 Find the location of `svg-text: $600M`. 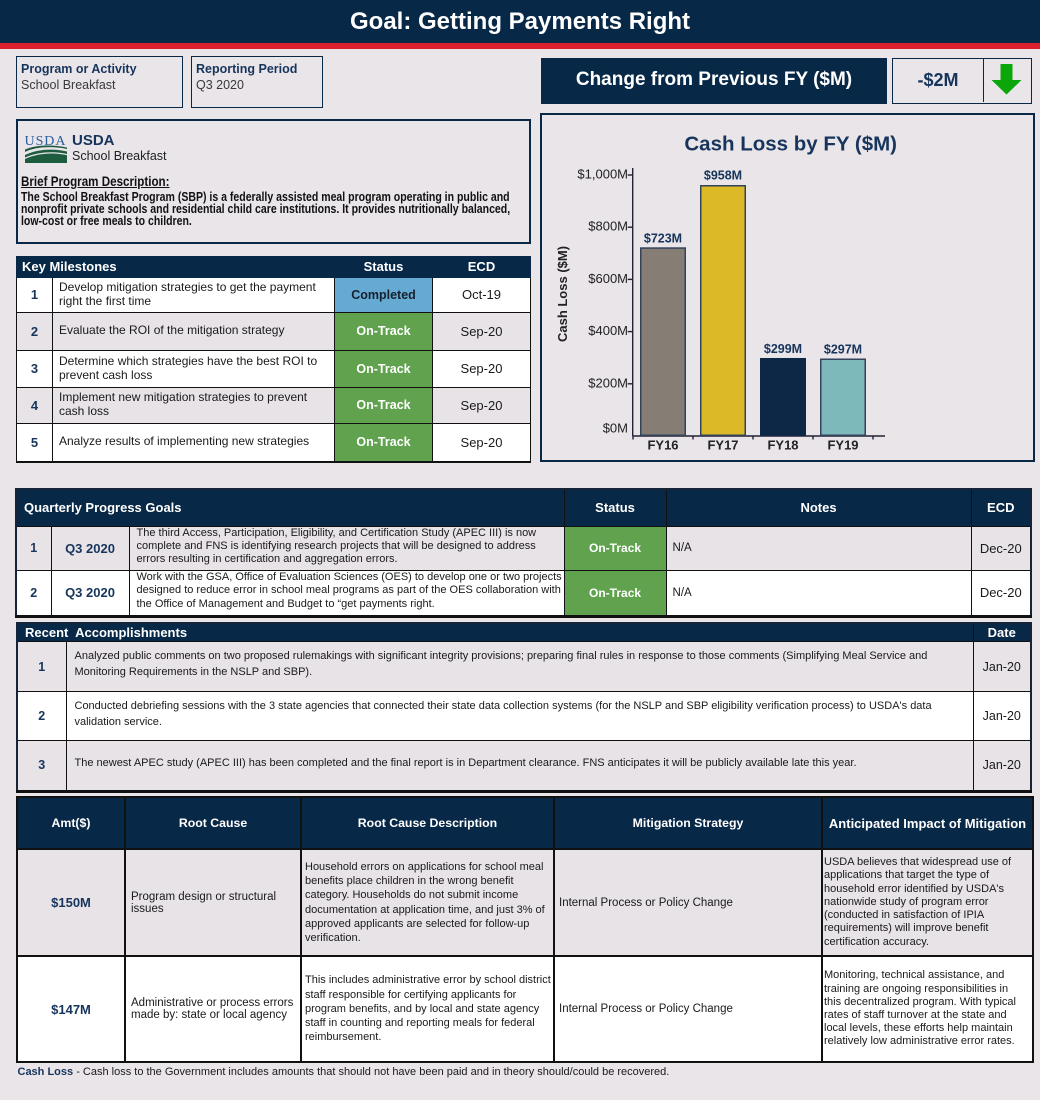

svg-text: $600M is located at coordinates (608, 278).